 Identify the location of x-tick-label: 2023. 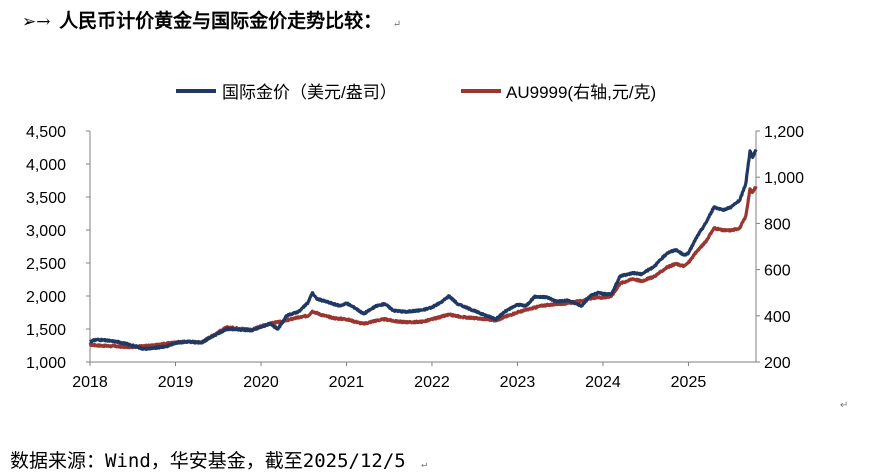
(518, 382).